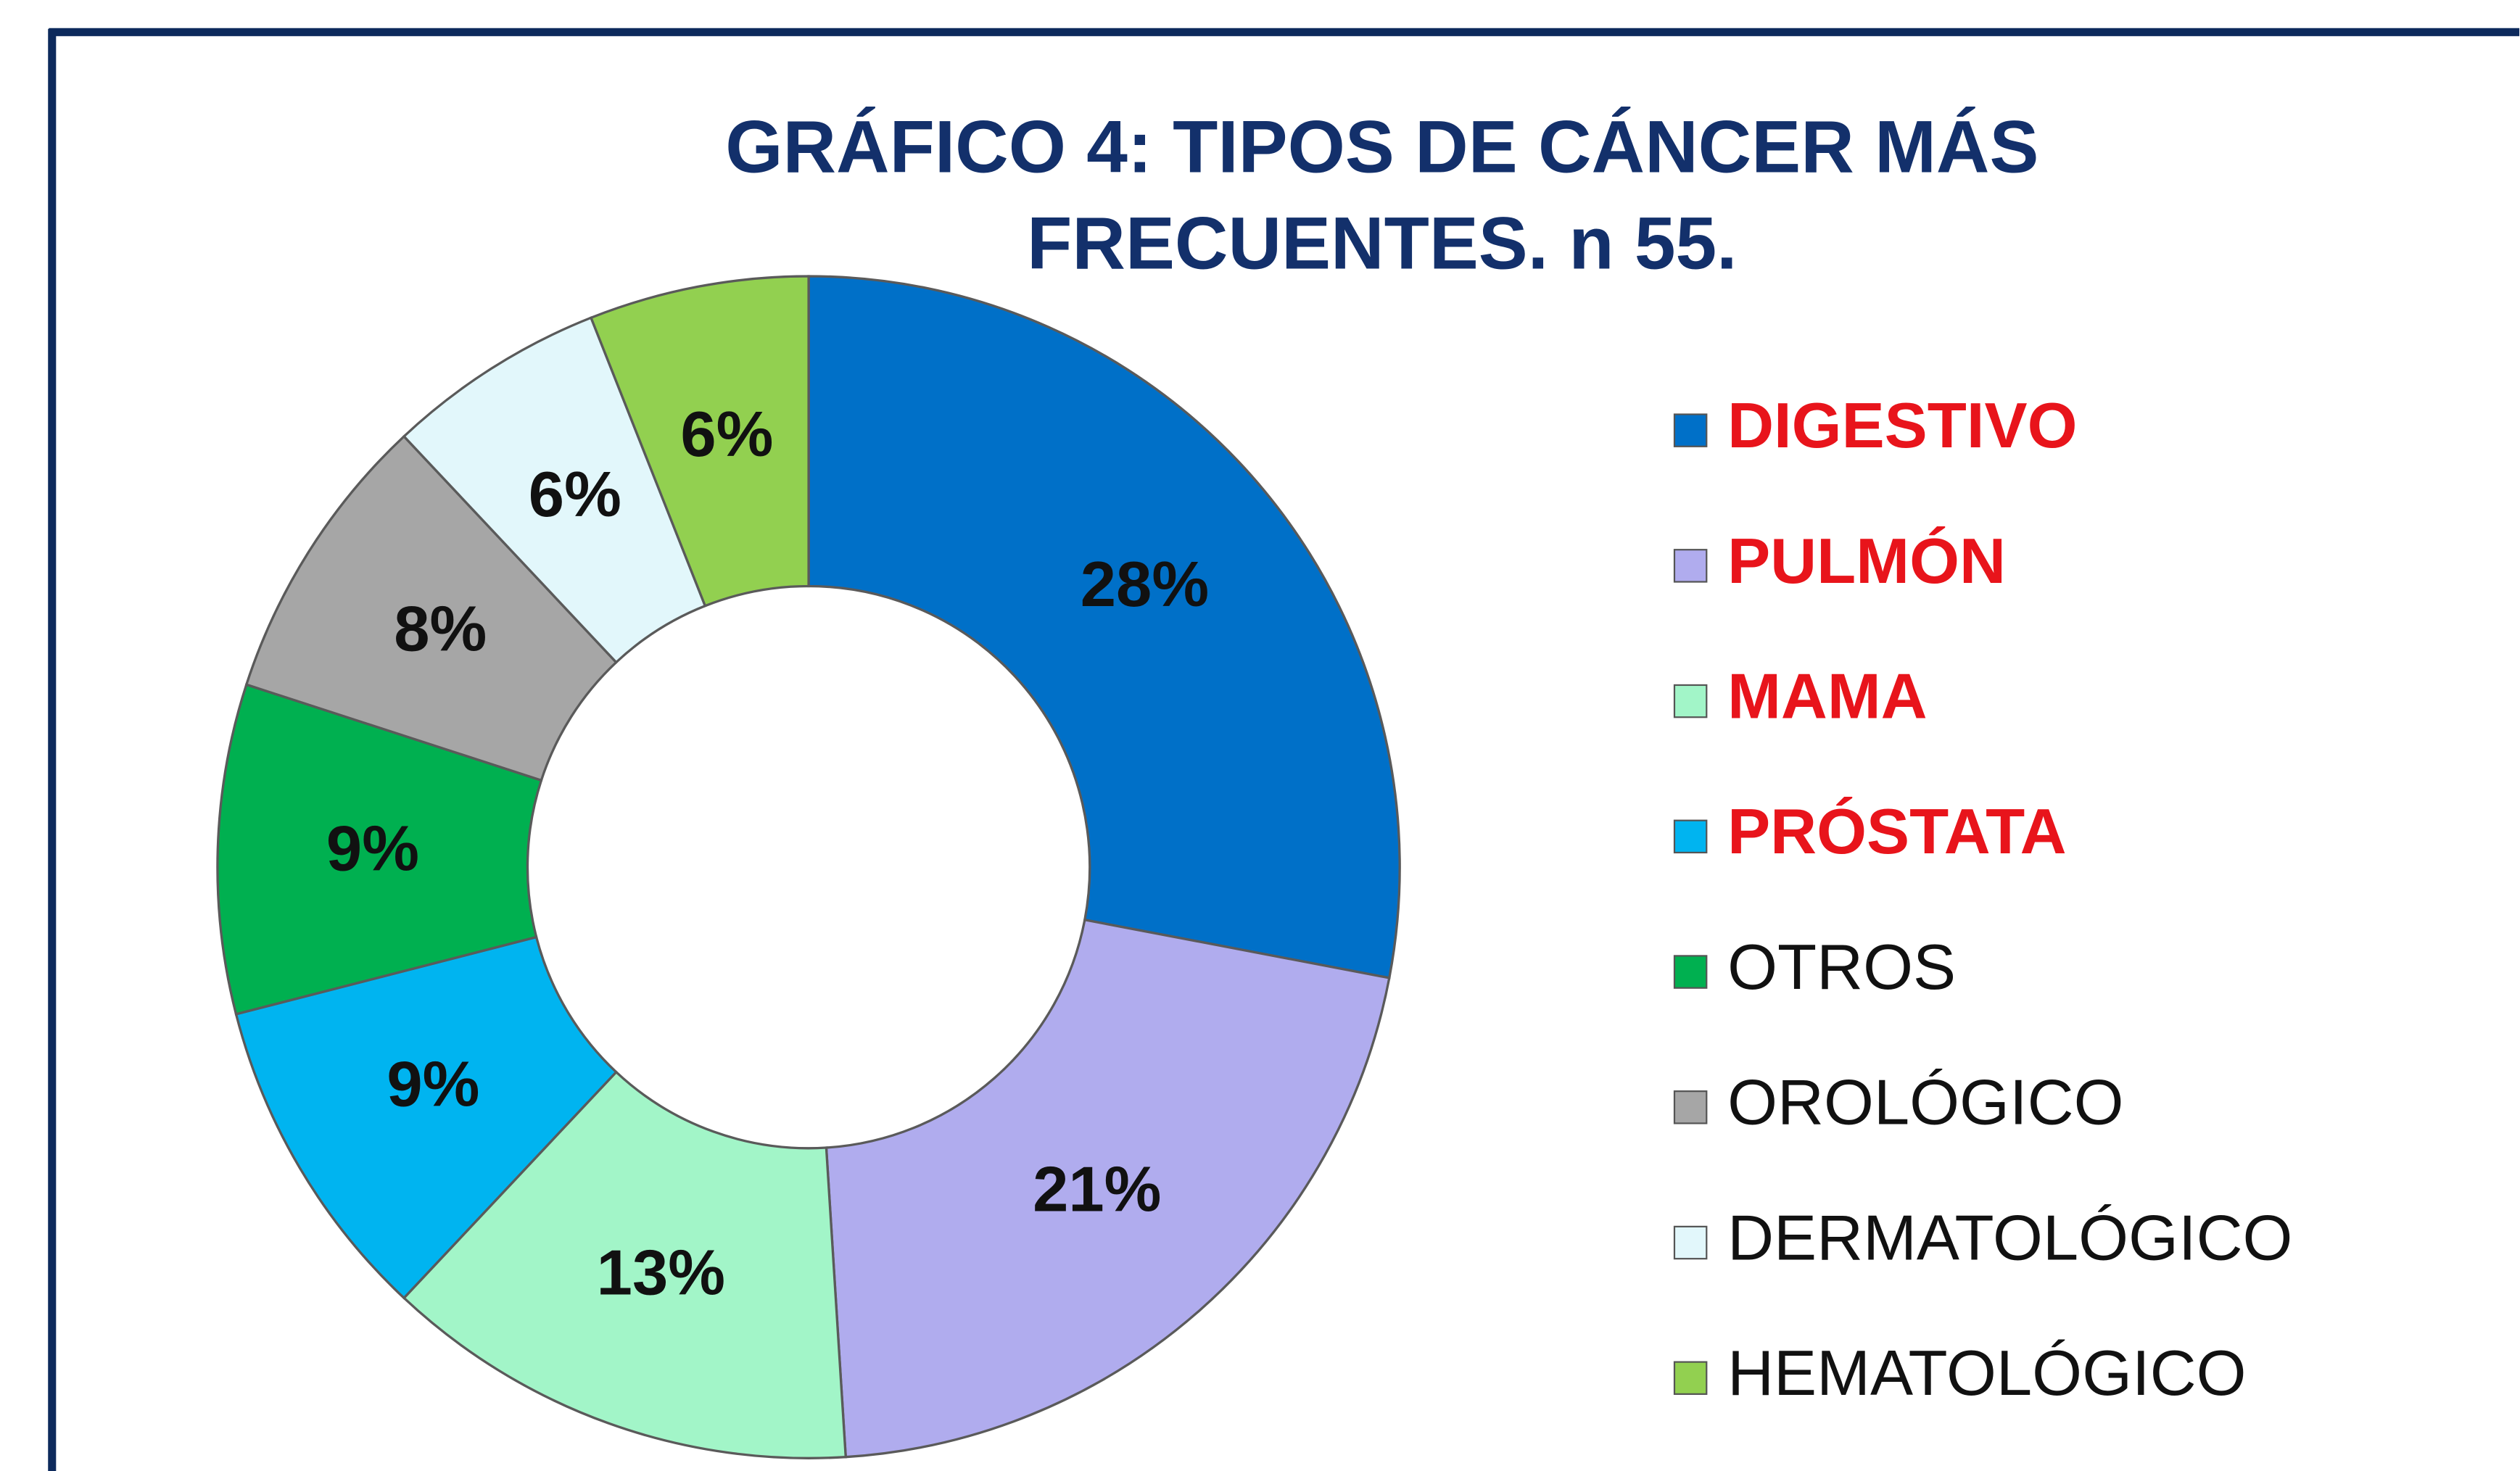  Describe the element at coordinates (441, 628) in the screenshot. I see `data-label: 8%` at that location.